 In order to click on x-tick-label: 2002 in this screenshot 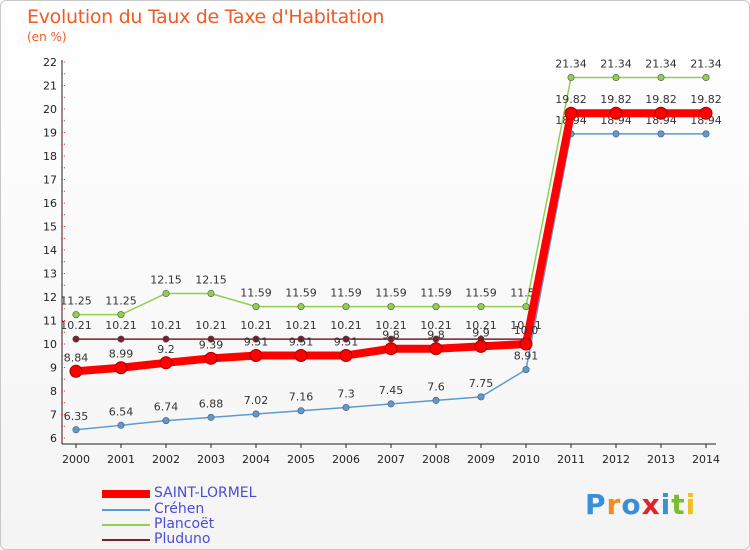, I will do `click(166, 459)`.